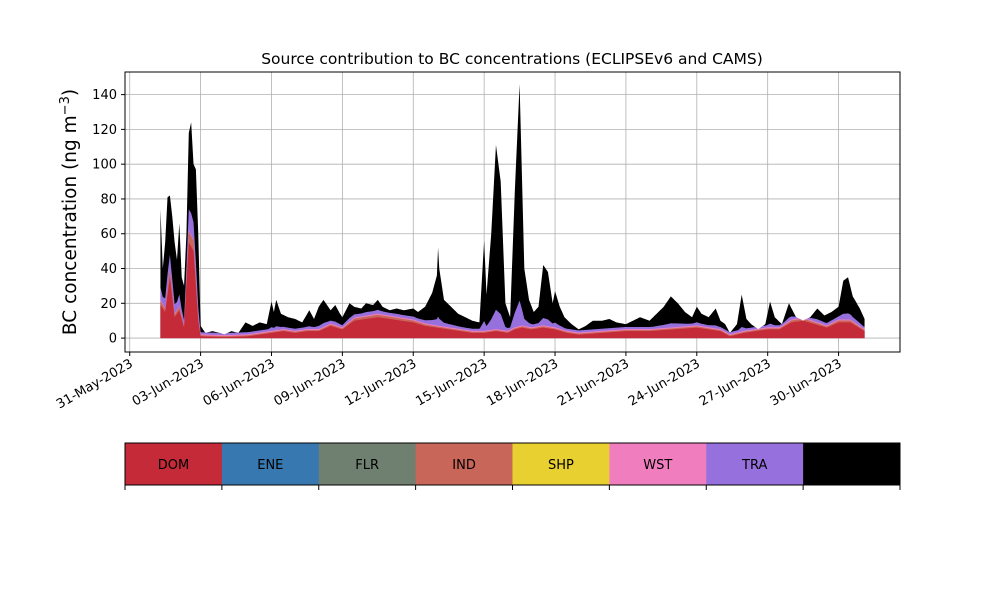  Describe the element at coordinates (108, 199) in the screenshot. I see `y-tick-label: 80` at that location.